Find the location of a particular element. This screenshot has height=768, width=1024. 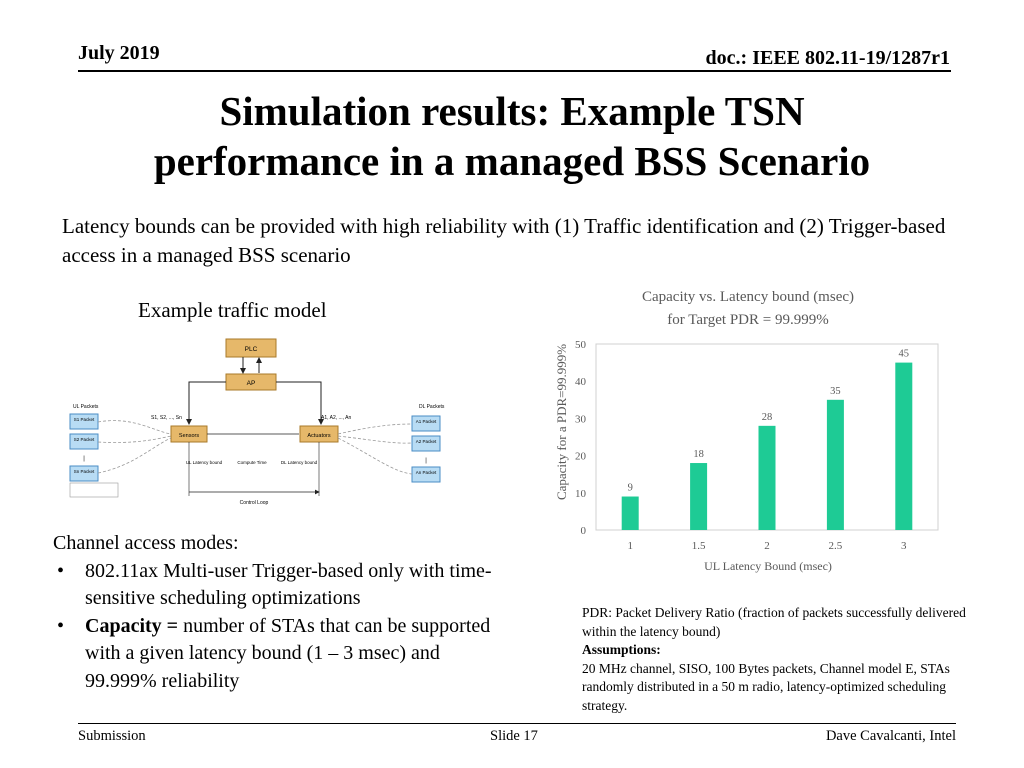

dl-packet-label-3: An Packet is located at coordinates (426, 472).